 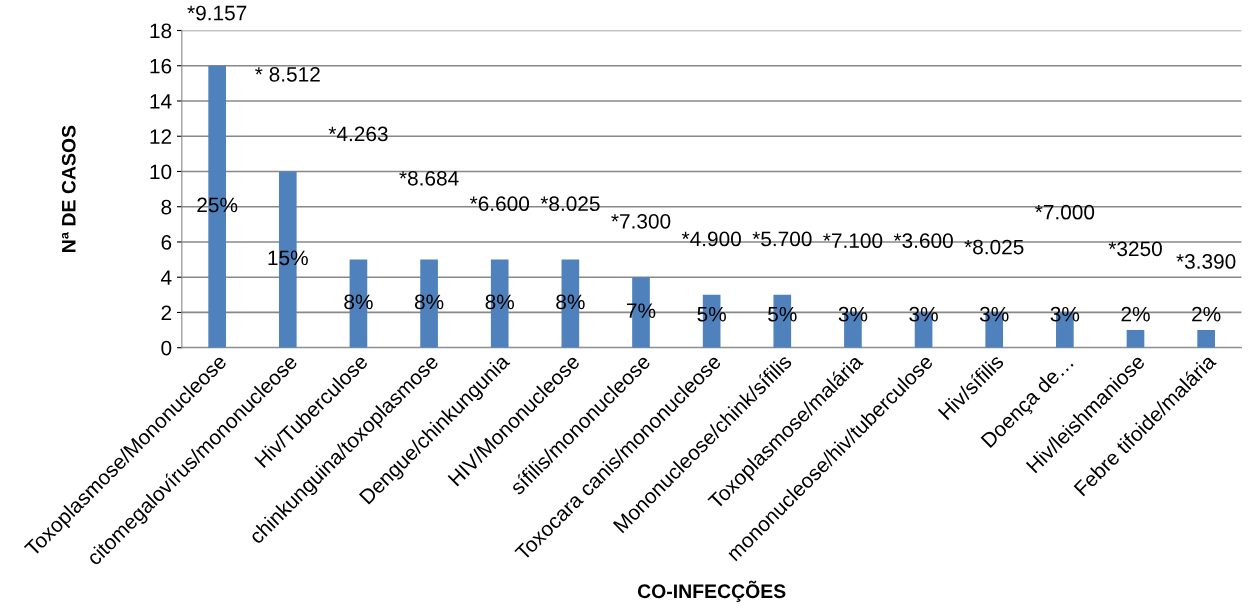 I want to click on annotation: *3.600, so click(x=923, y=241).